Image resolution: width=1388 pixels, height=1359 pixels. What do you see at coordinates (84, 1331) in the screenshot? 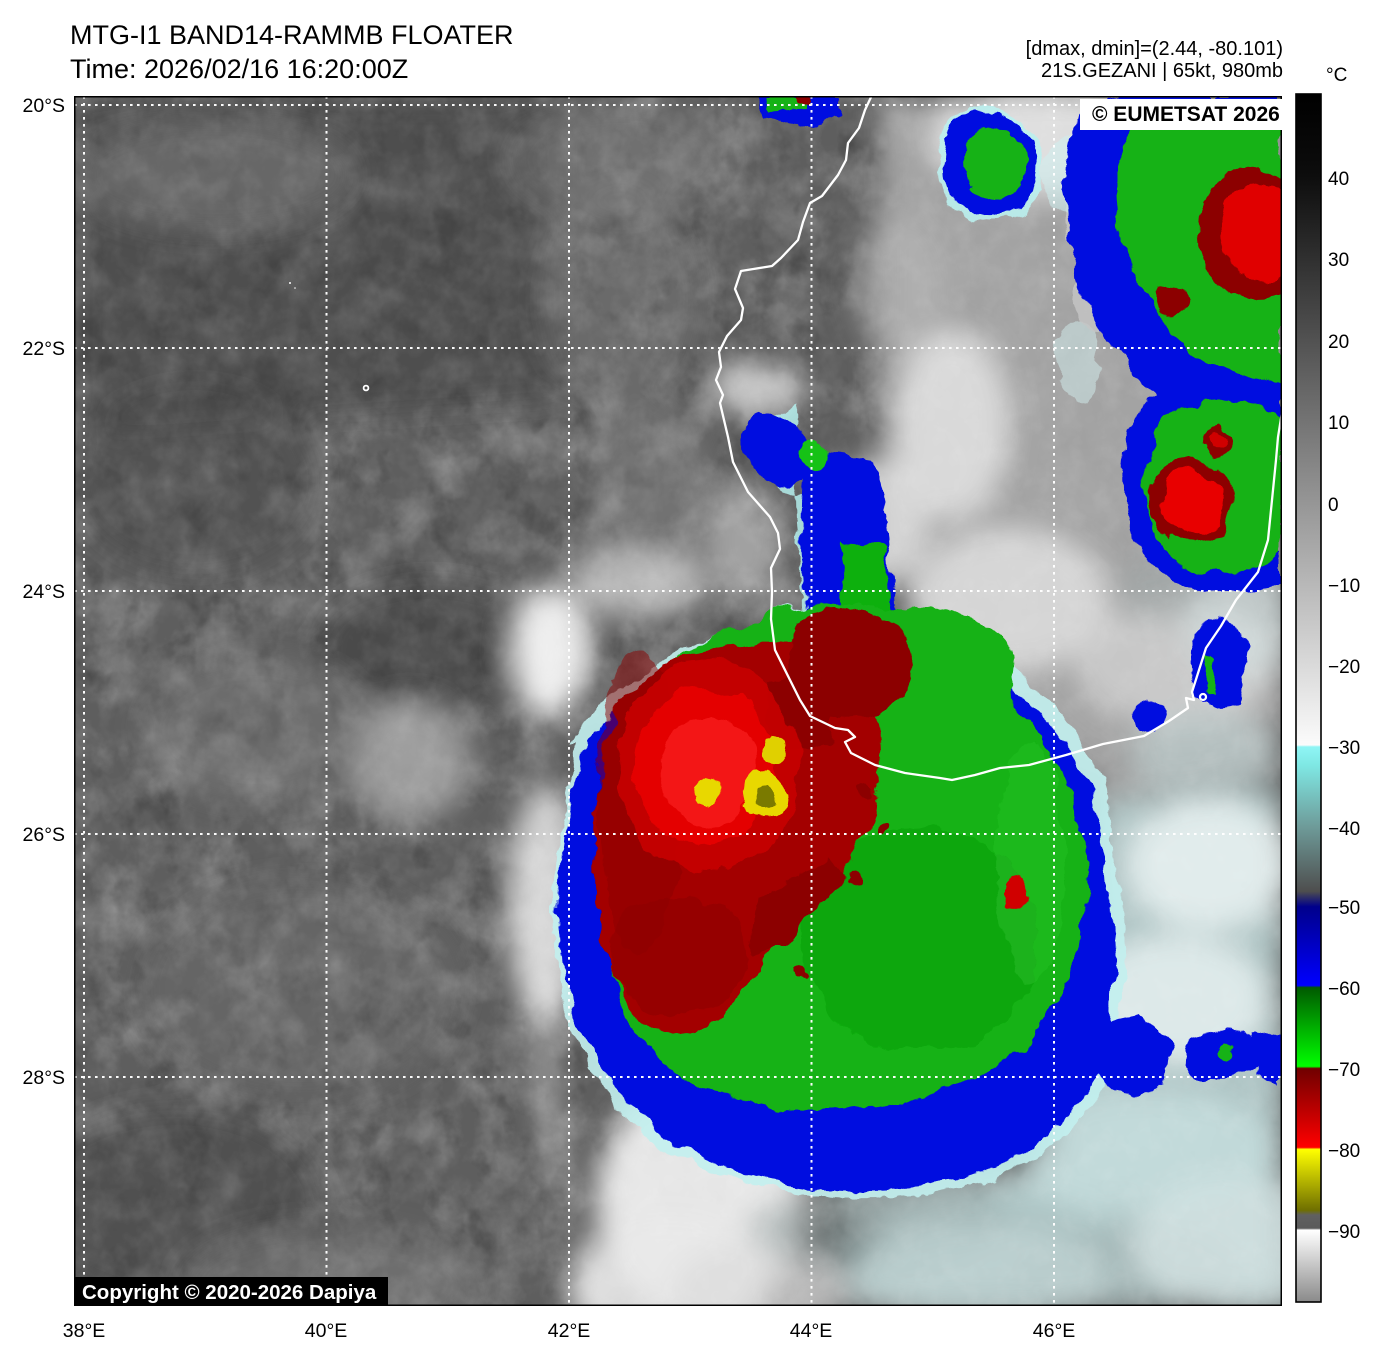
I see `svg-text: 38°E` at bounding box center [84, 1331].